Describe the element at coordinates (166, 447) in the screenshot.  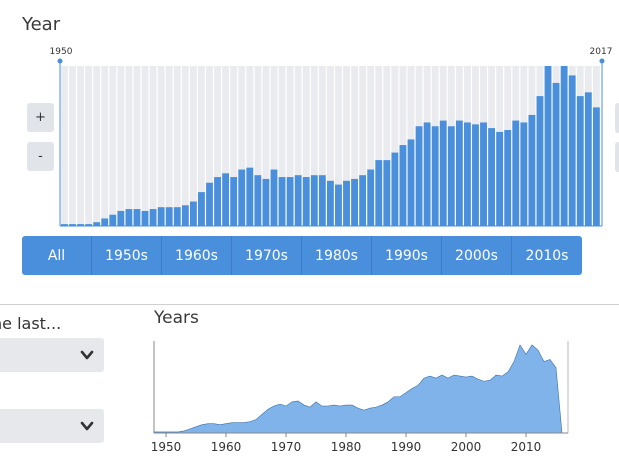
I see `x-tick-label: 1950` at that location.